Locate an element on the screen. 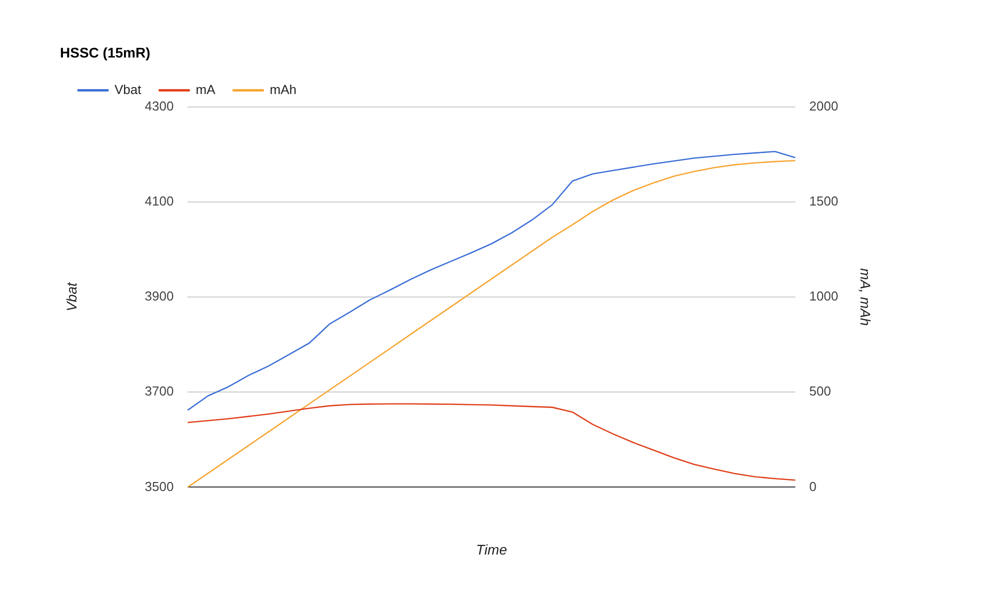 The width and height of the screenshot is (983, 608). y-tick-label: 4300 is located at coordinates (159, 106).